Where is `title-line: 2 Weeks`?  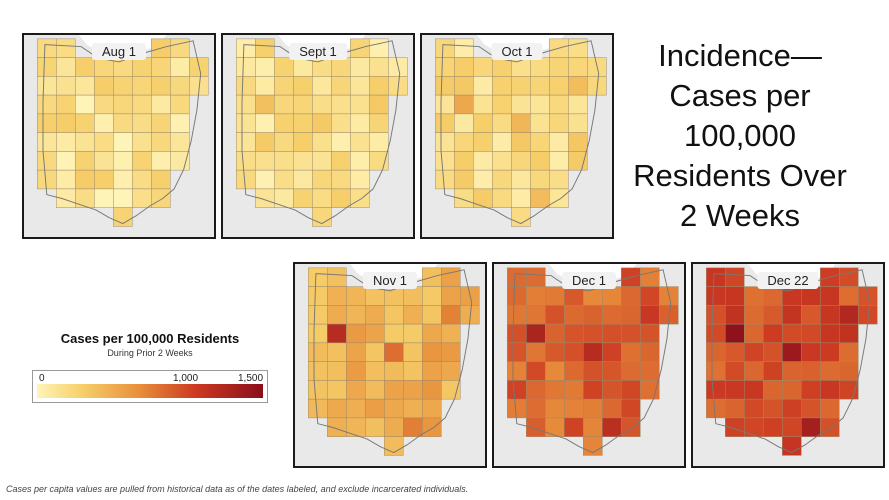 title-line: 2 Weeks is located at coordinates (740, 215).